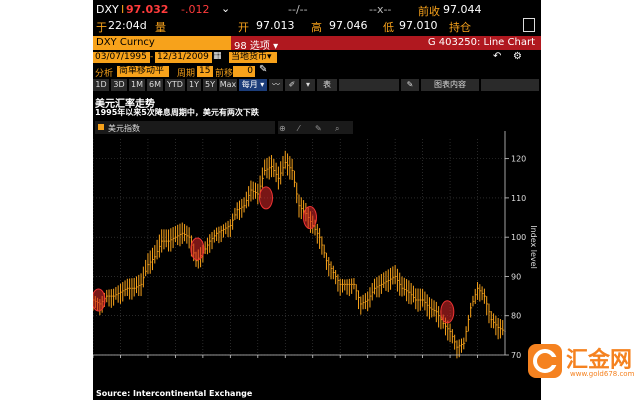 The width and height of the screenshot is (640, 400). What do you see at coordinates (497, 56) in the screenshot?
I see `undo-icon: ↶` at bounding box center [497, 56].